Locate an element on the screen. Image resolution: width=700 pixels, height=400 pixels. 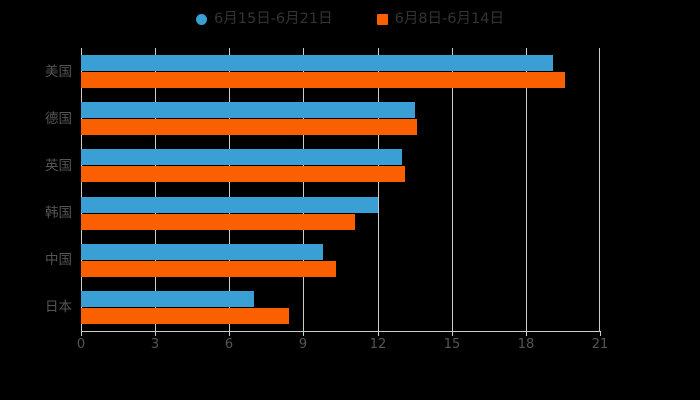
y-axis-category-label: 英国 is located at coordinates (58, 166).